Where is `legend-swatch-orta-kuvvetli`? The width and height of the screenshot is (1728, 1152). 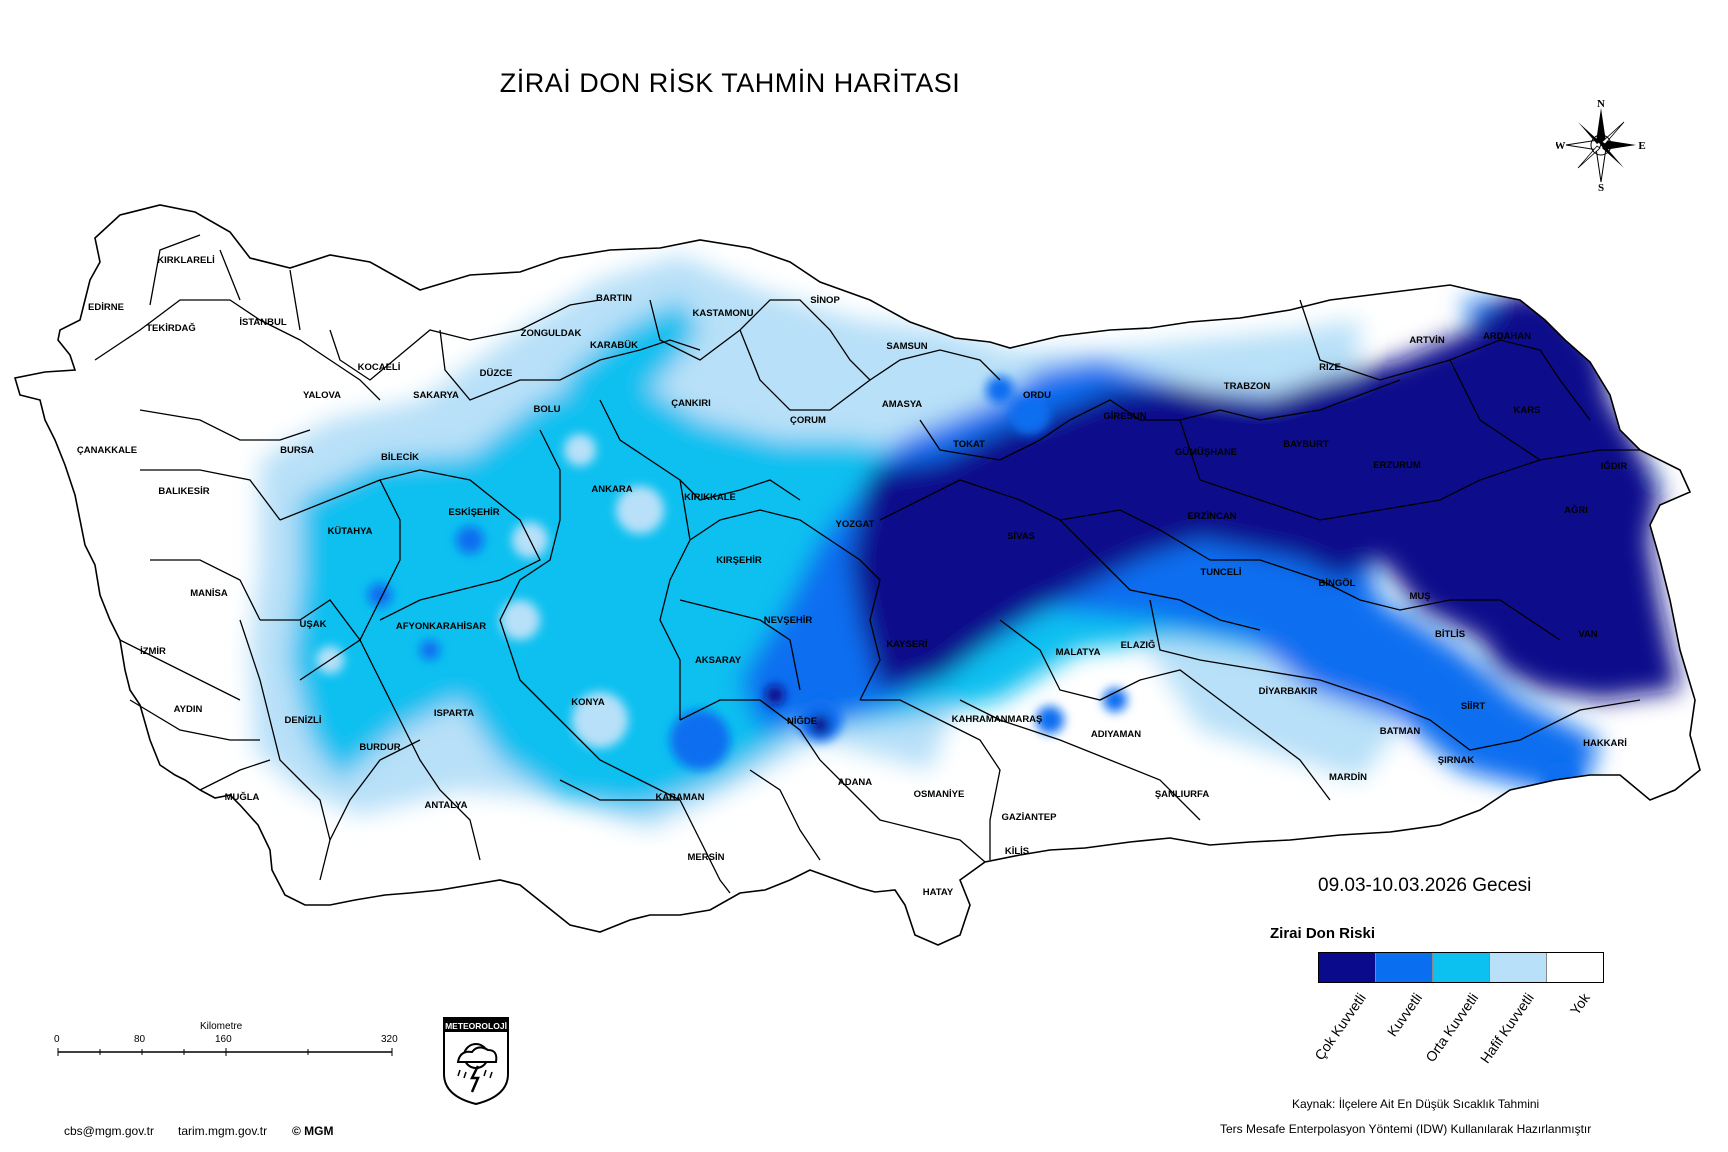
legend-swatch-orta-kuvvetli is located at coordinates (1461, 967).